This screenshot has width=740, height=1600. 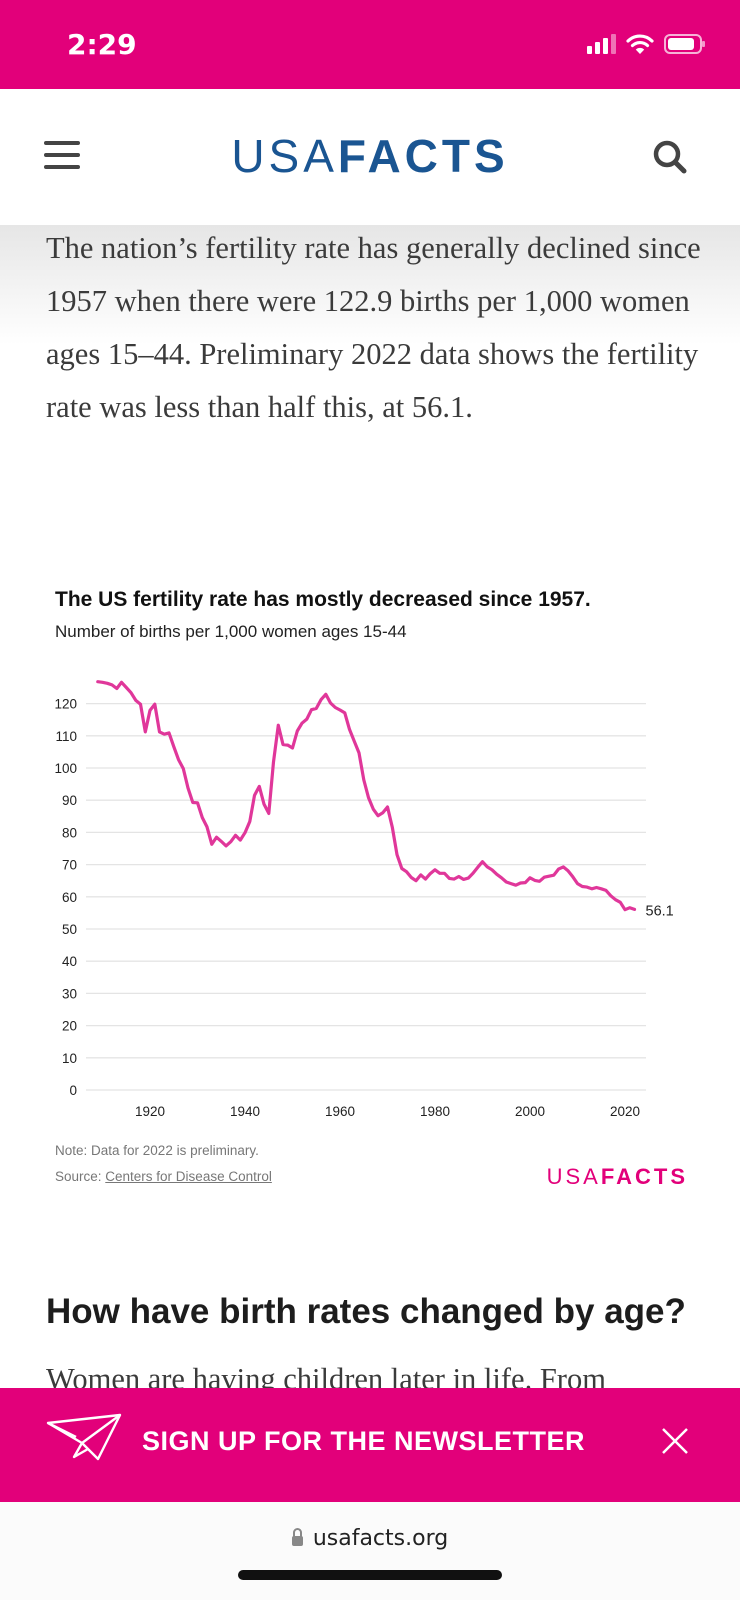 I want to click on y-tick-label: 120, so click(x=65, y=704).